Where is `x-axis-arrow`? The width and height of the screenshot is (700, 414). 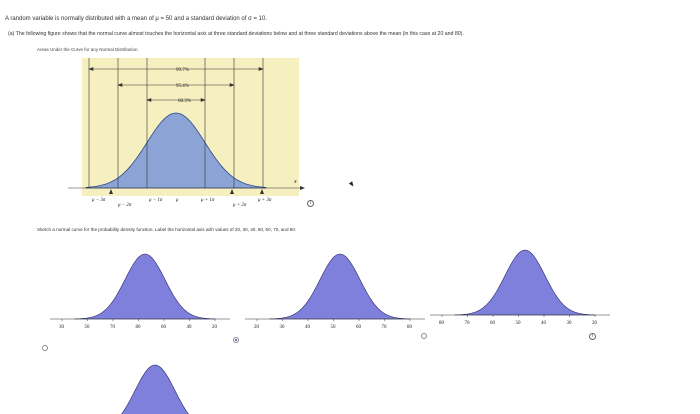
x-axis-arrow is located at coordinates (302, 188).